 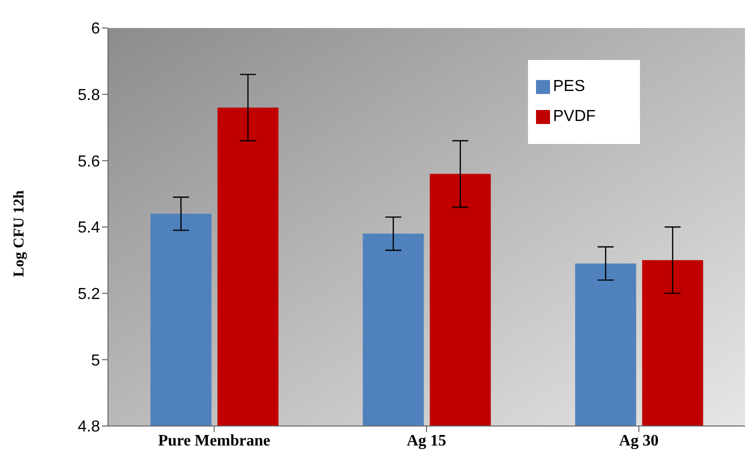 What do you see at coordinates (89, 427) in the screenshot?
I see `y-tick-label: 4.8` at bounding box center [89, 427].